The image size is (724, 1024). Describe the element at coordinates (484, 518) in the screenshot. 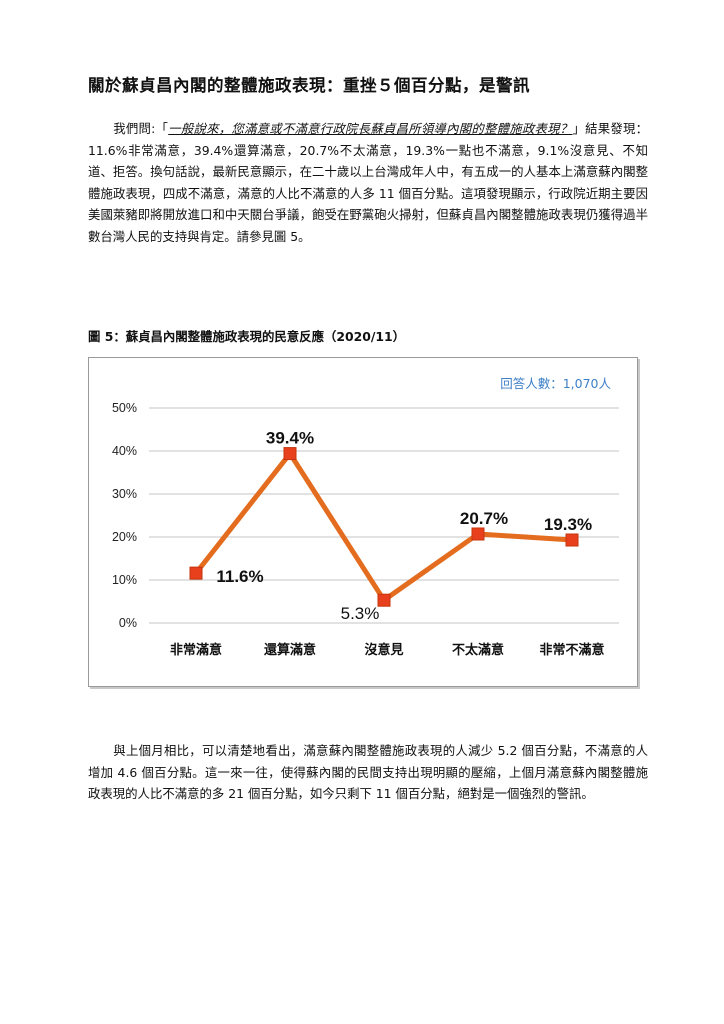

I see `data-label: 20.7%` at that location.